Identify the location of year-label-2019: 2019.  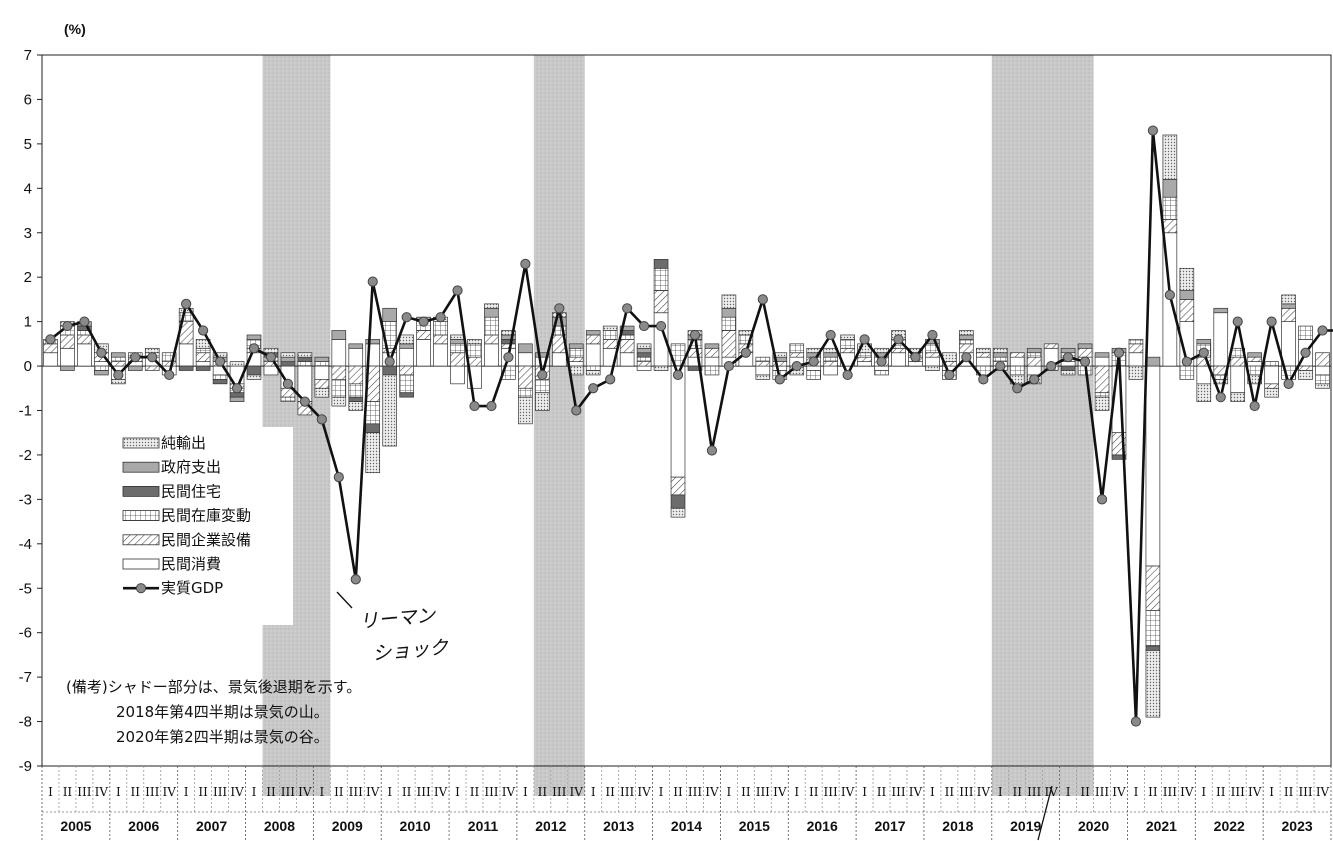
(1025, 826).